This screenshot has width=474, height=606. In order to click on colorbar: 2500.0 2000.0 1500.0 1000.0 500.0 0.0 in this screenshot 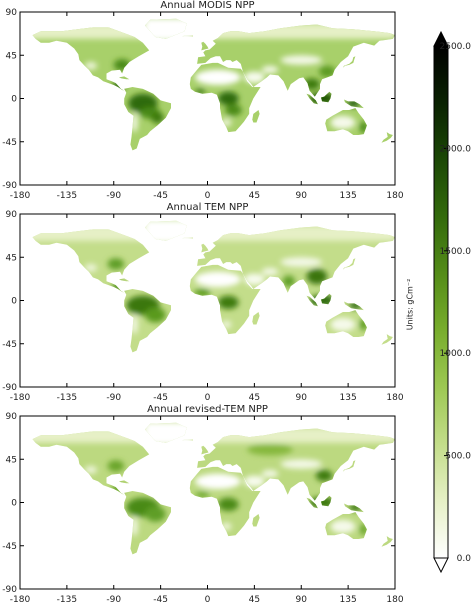, I will do `click(452, 302)`.